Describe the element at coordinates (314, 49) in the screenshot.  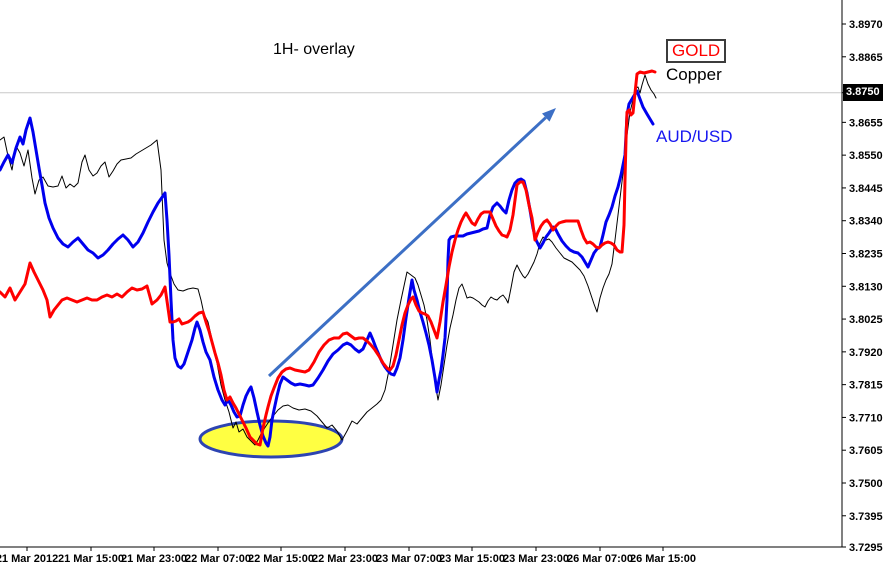
I see `chart-title: 1H- overlay` at that location.